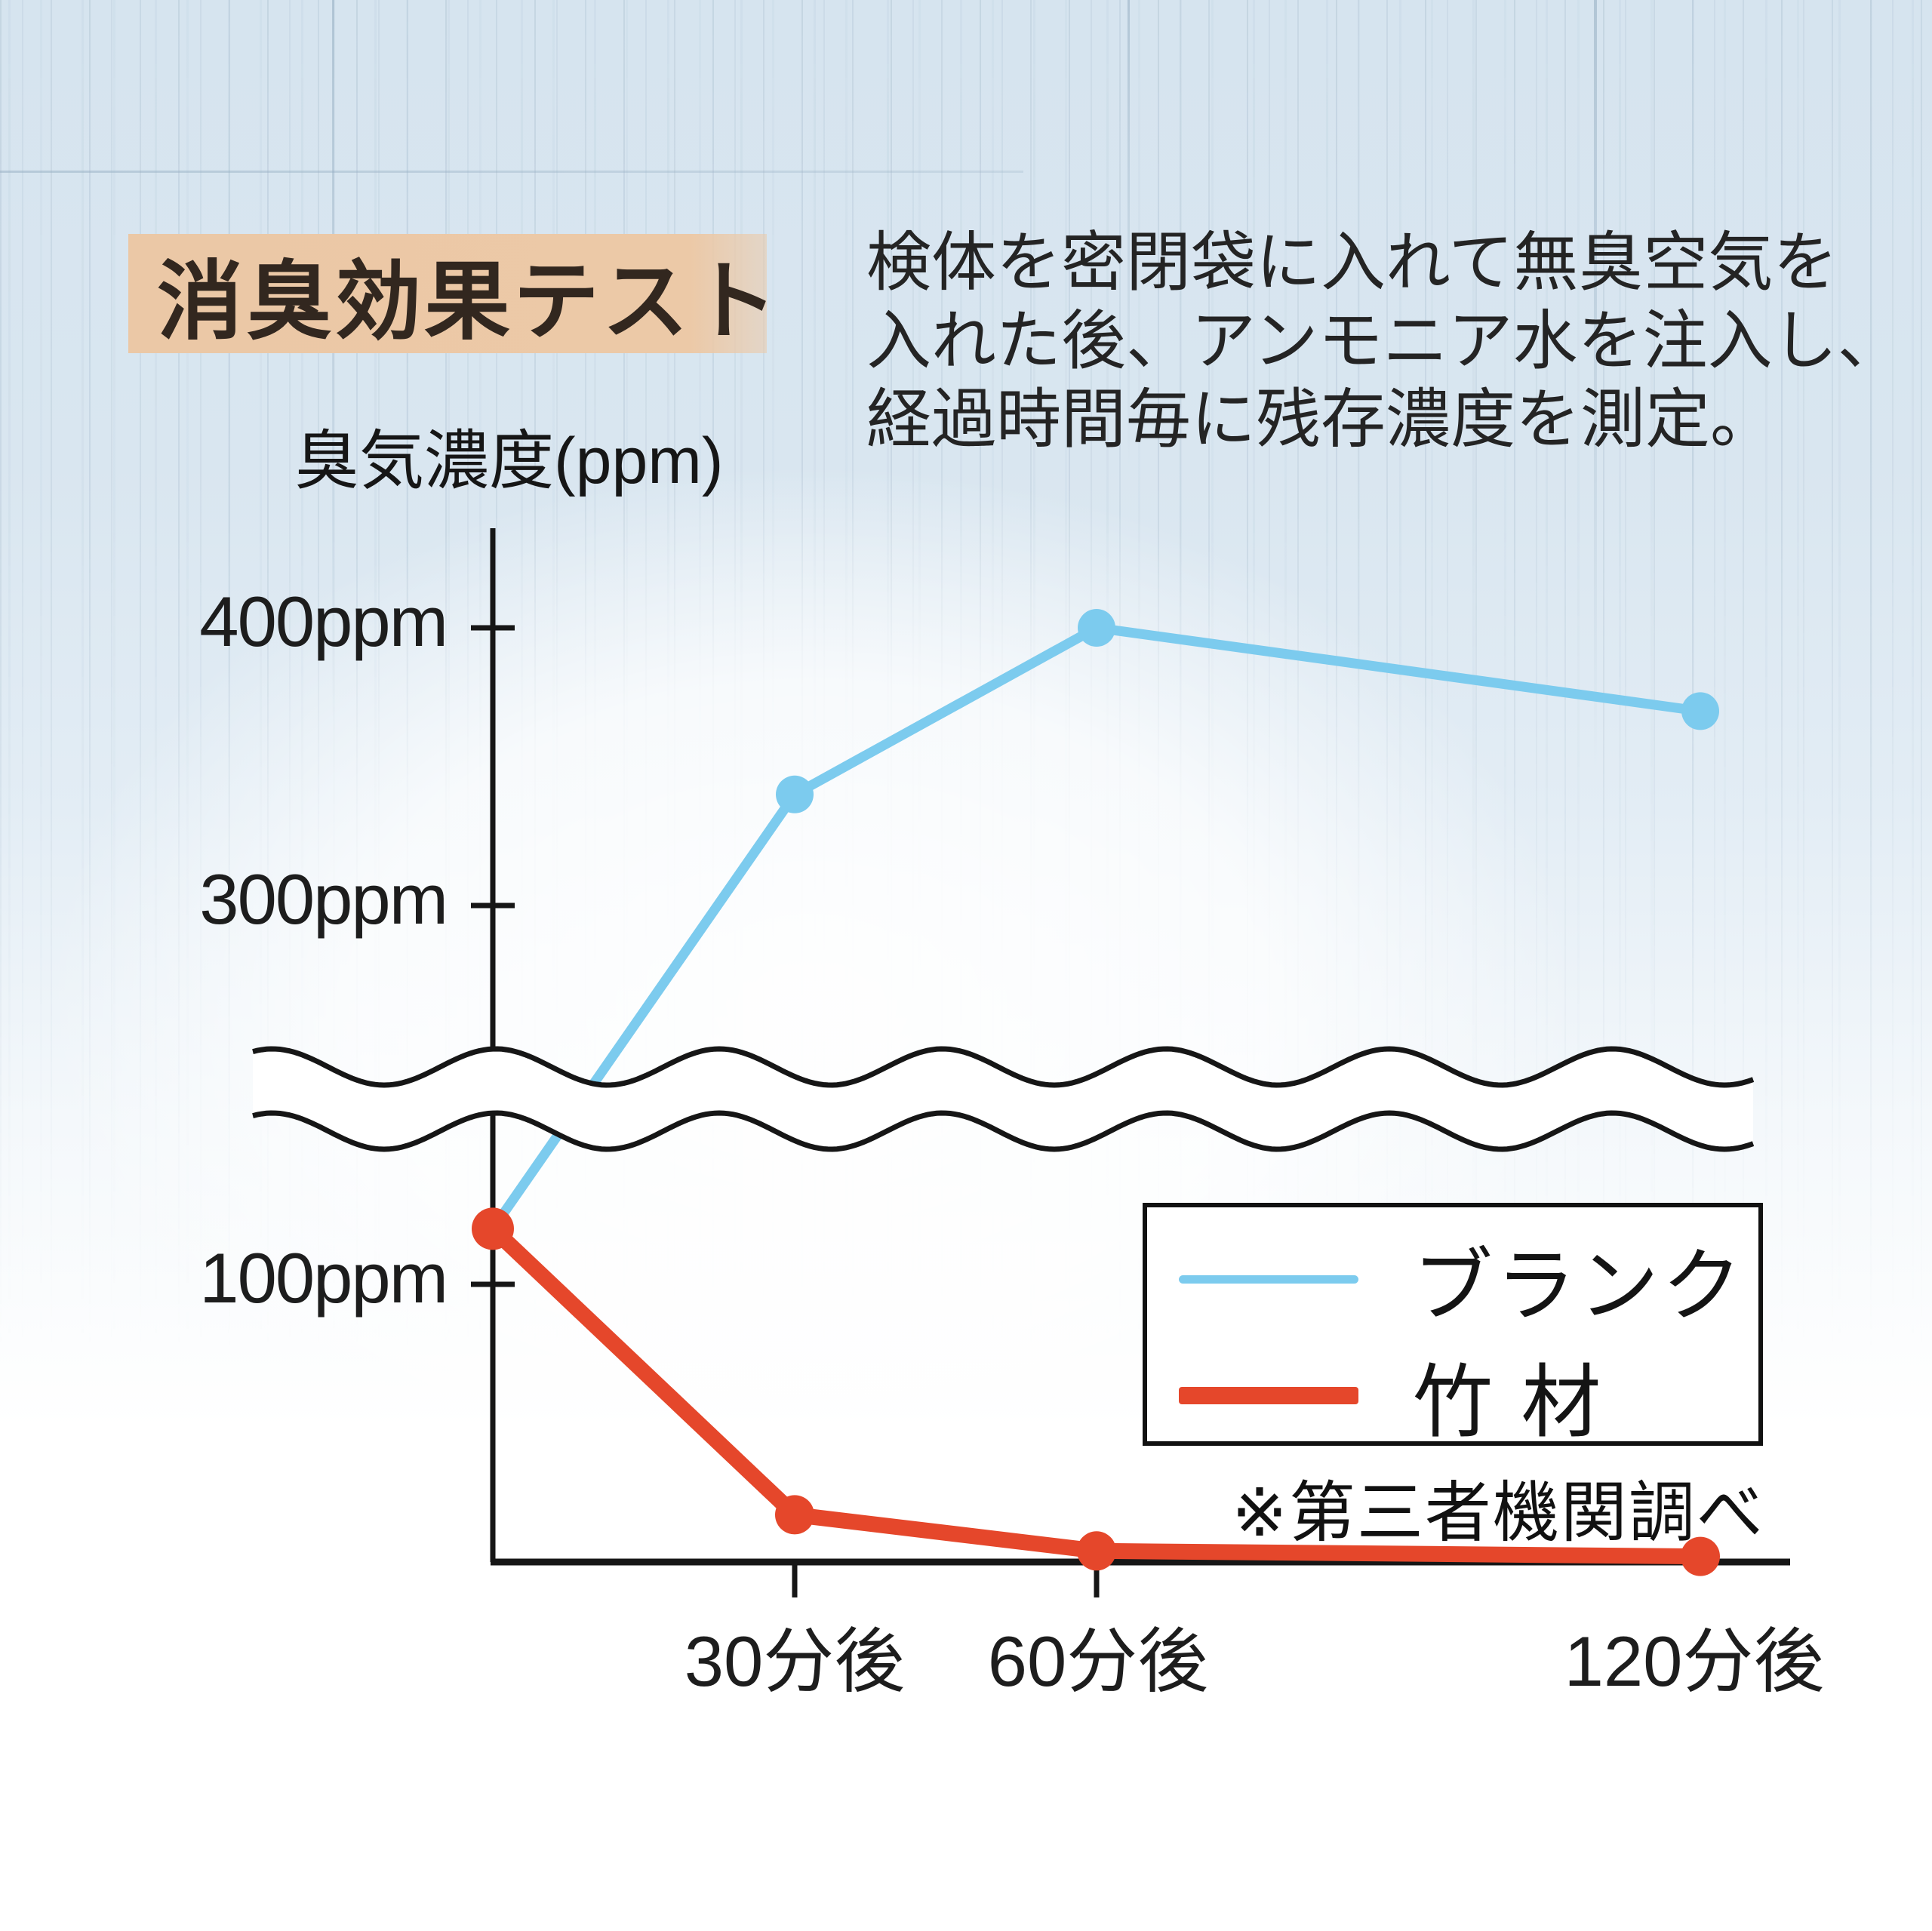  I want to click on blank-line-swatch, so click(1268, 1279).